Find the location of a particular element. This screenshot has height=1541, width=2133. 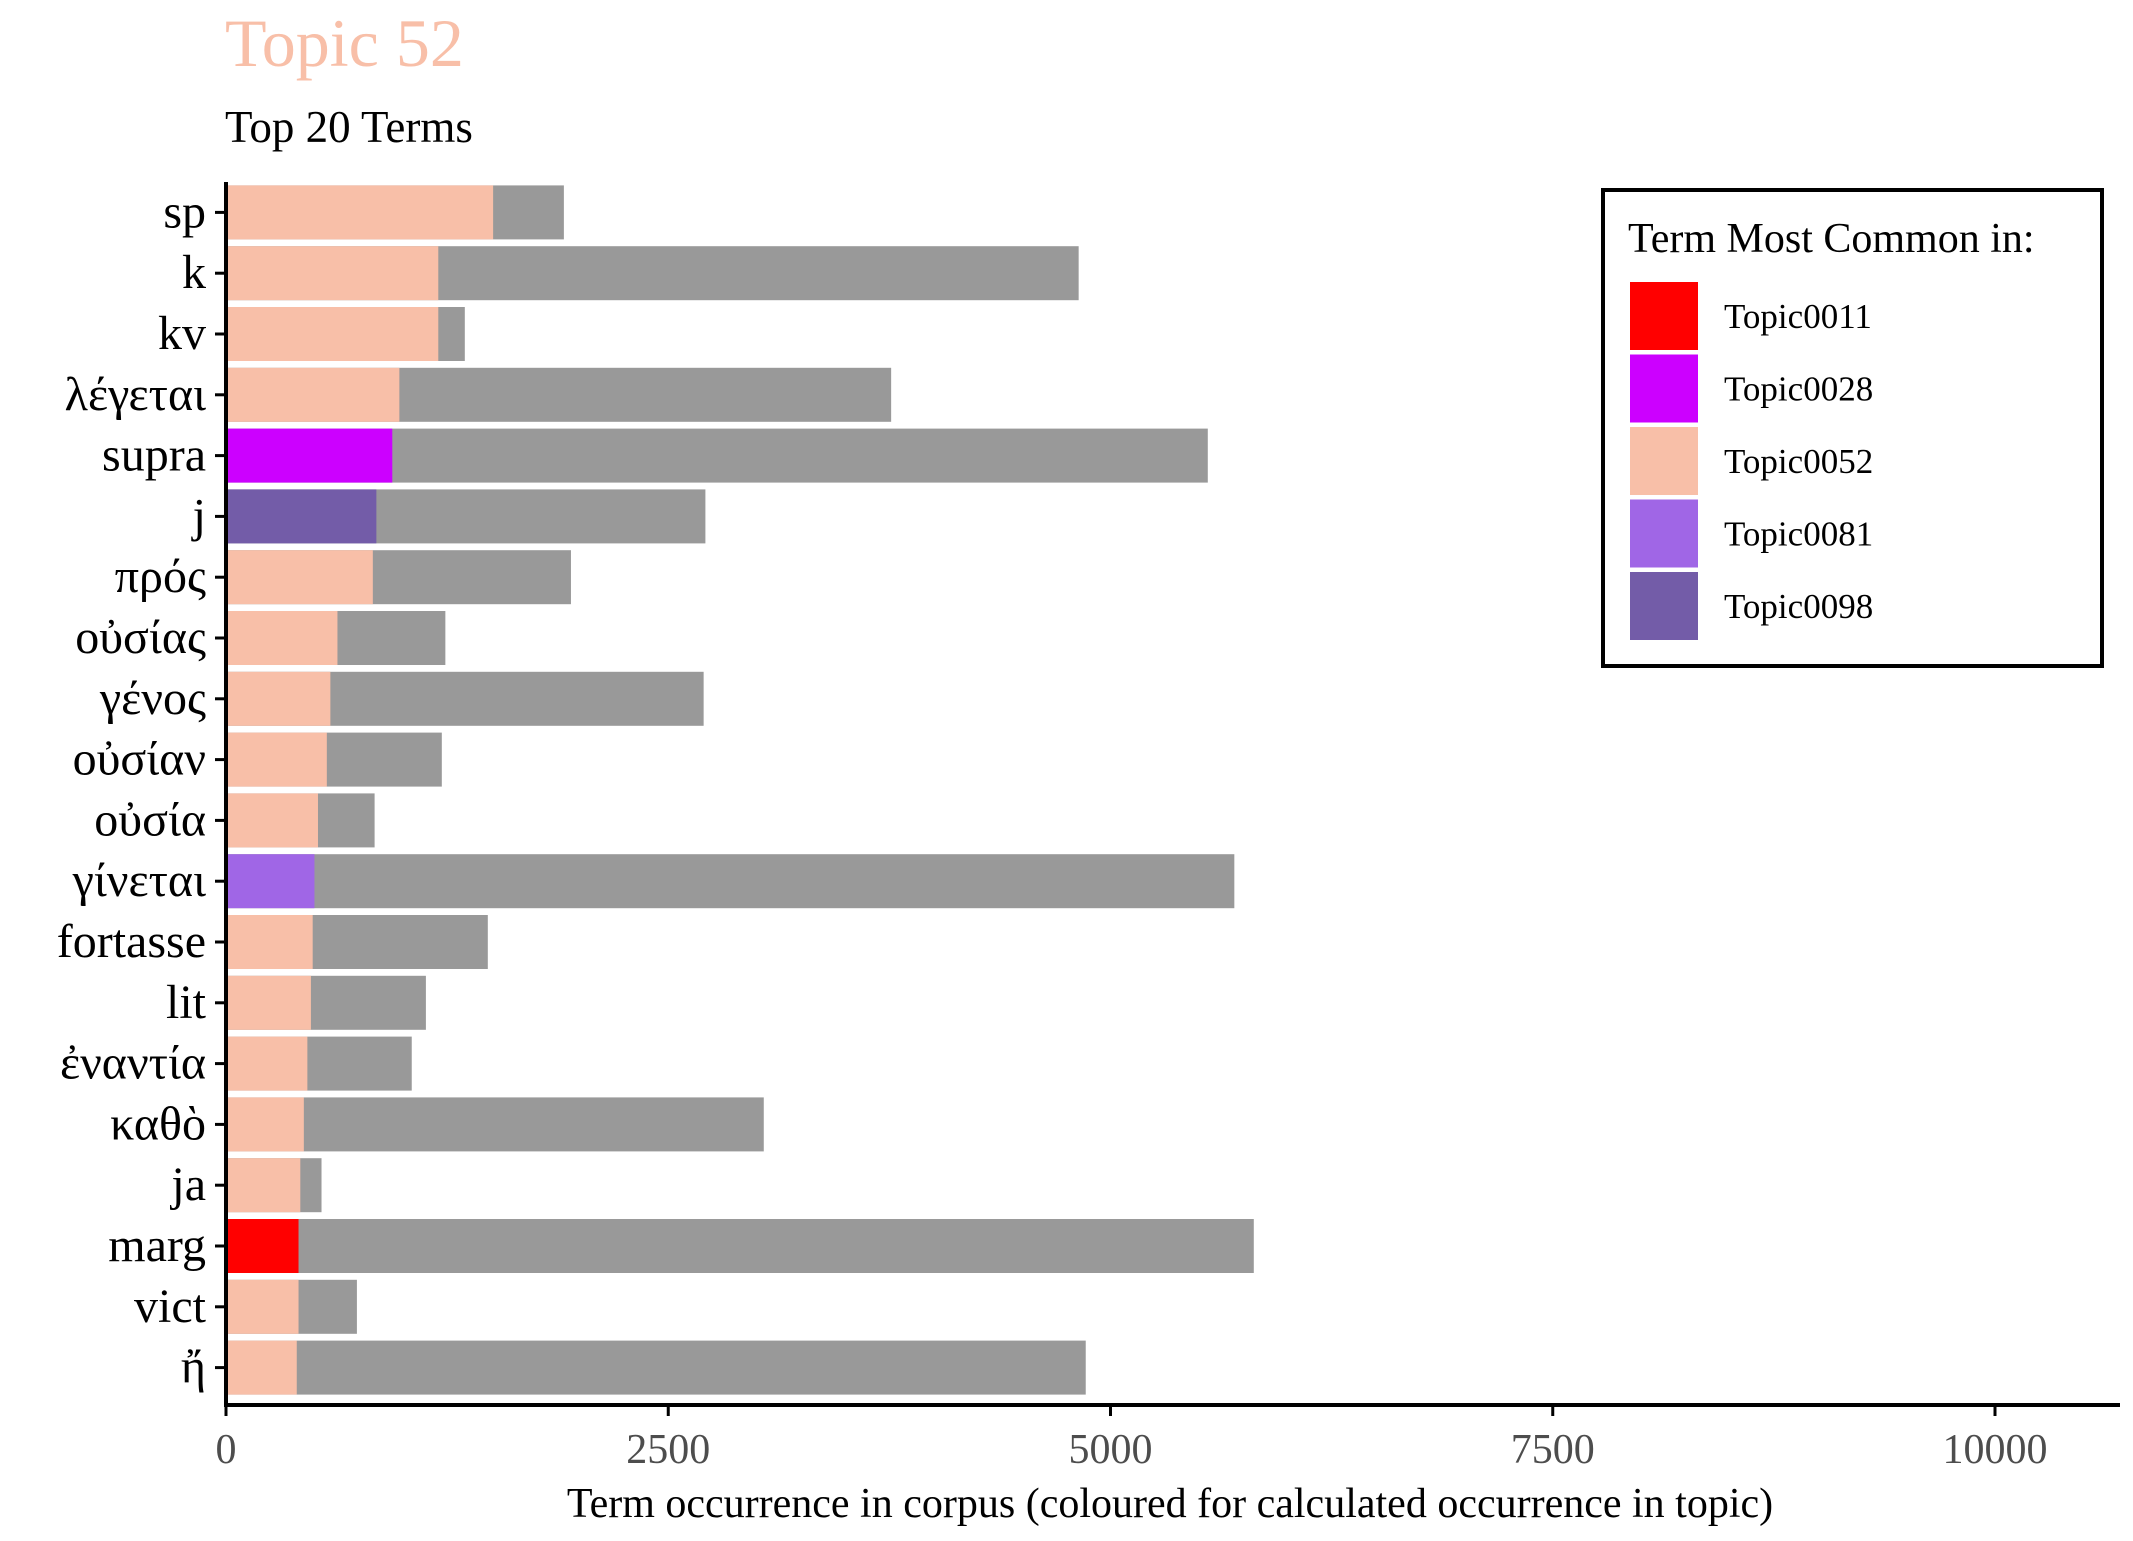

x-tick-label: 0 is located at coordinates (226, 1450).